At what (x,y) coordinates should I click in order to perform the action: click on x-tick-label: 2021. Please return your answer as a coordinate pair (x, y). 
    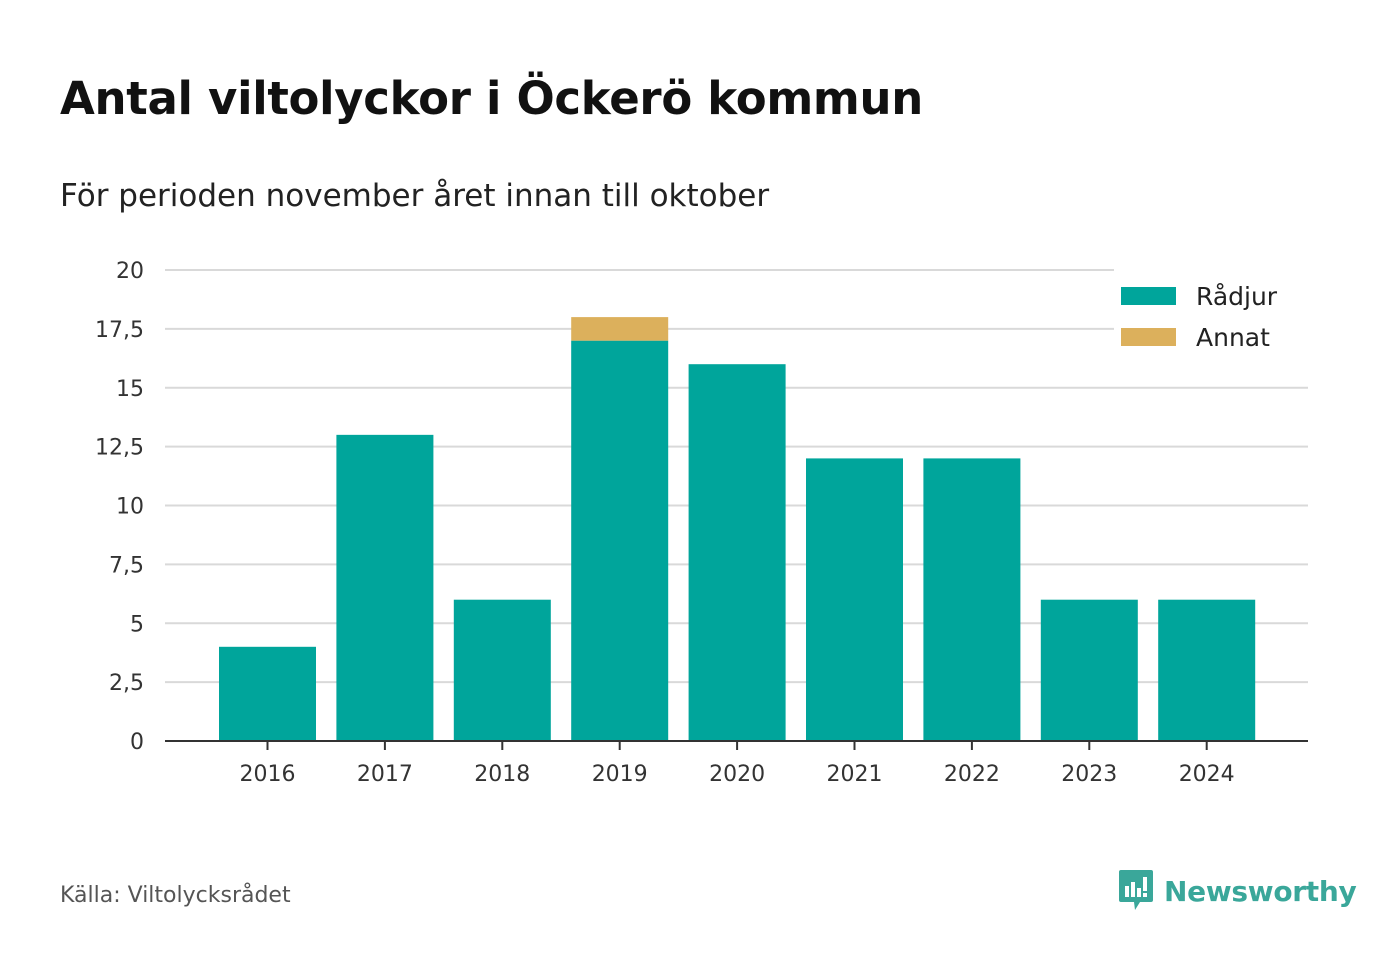
    Looking at the image, I should click on (855, 774).